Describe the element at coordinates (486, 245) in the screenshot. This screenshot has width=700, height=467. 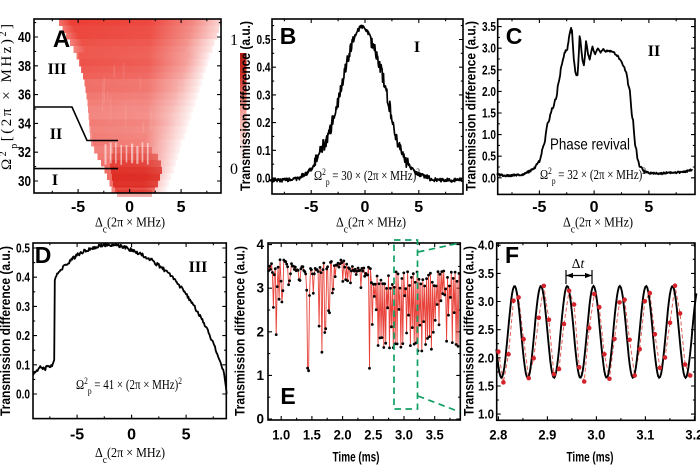
I see `svg-text: 4.0` at that location.